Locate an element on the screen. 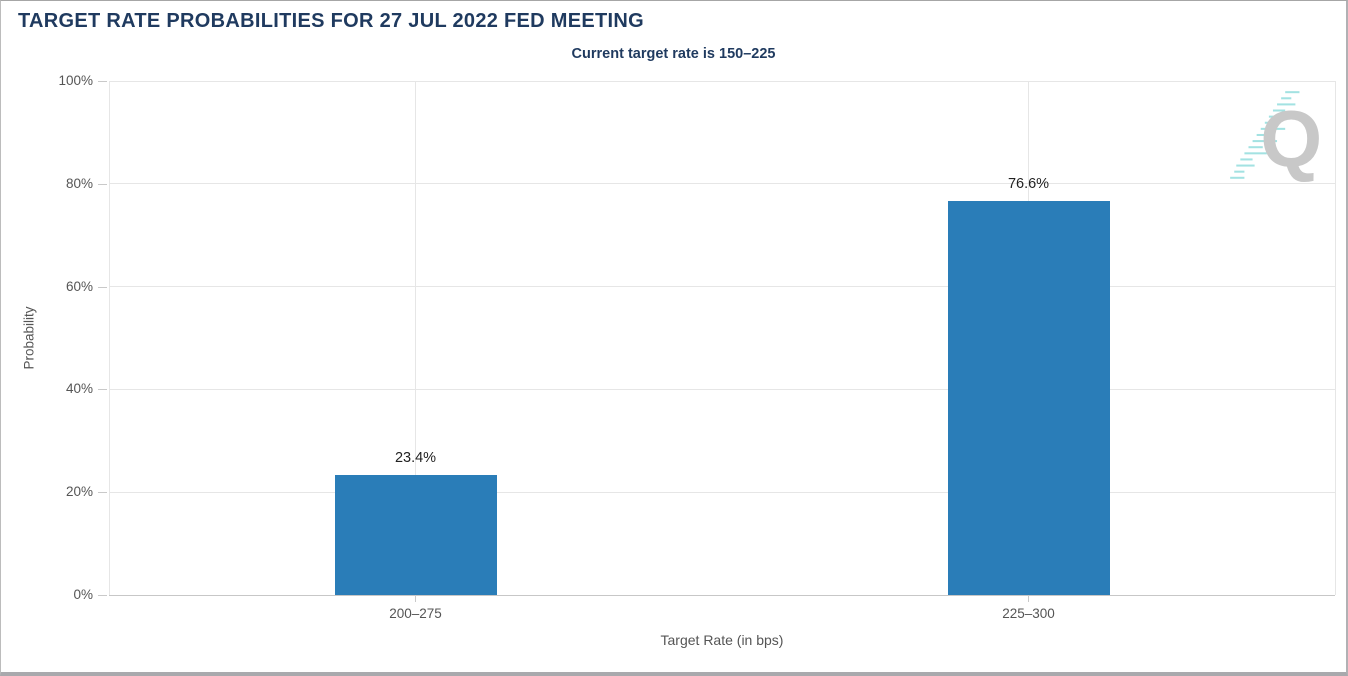  logo-q-letter: Q is located at coordinates (1291, 139).